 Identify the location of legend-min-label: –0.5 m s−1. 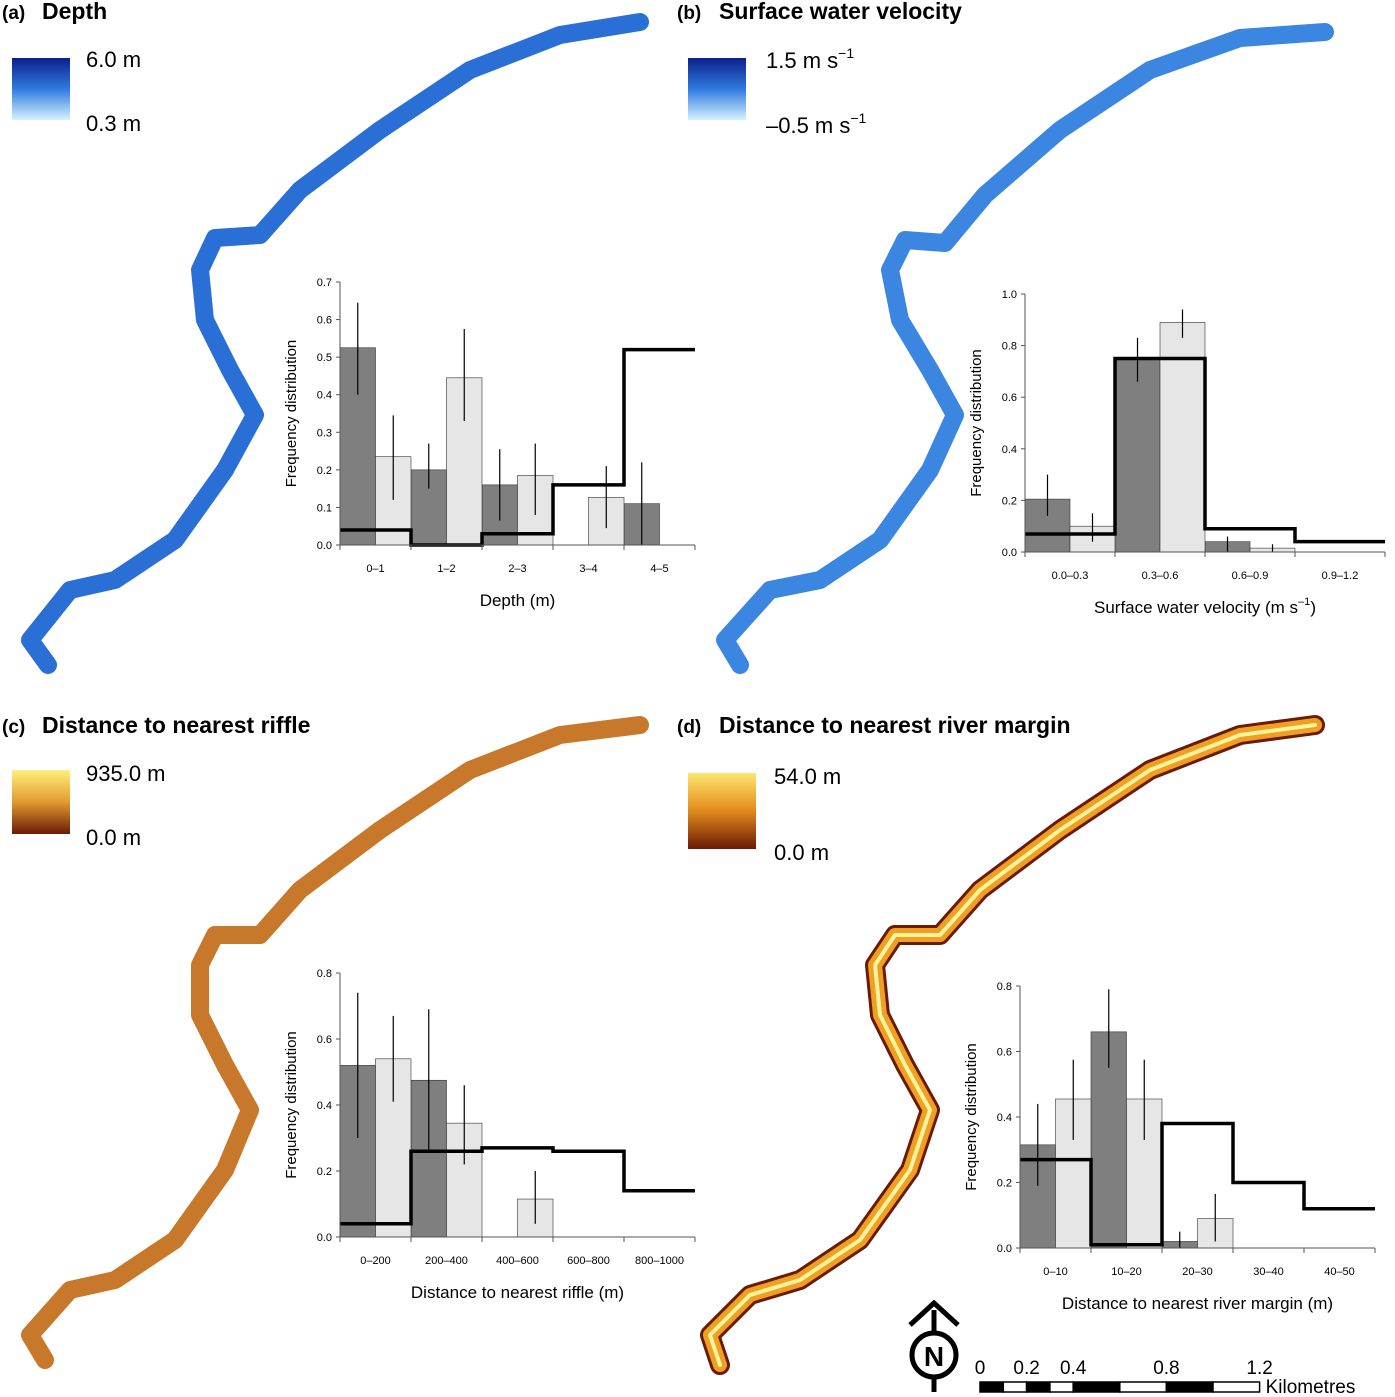
(816, 124).